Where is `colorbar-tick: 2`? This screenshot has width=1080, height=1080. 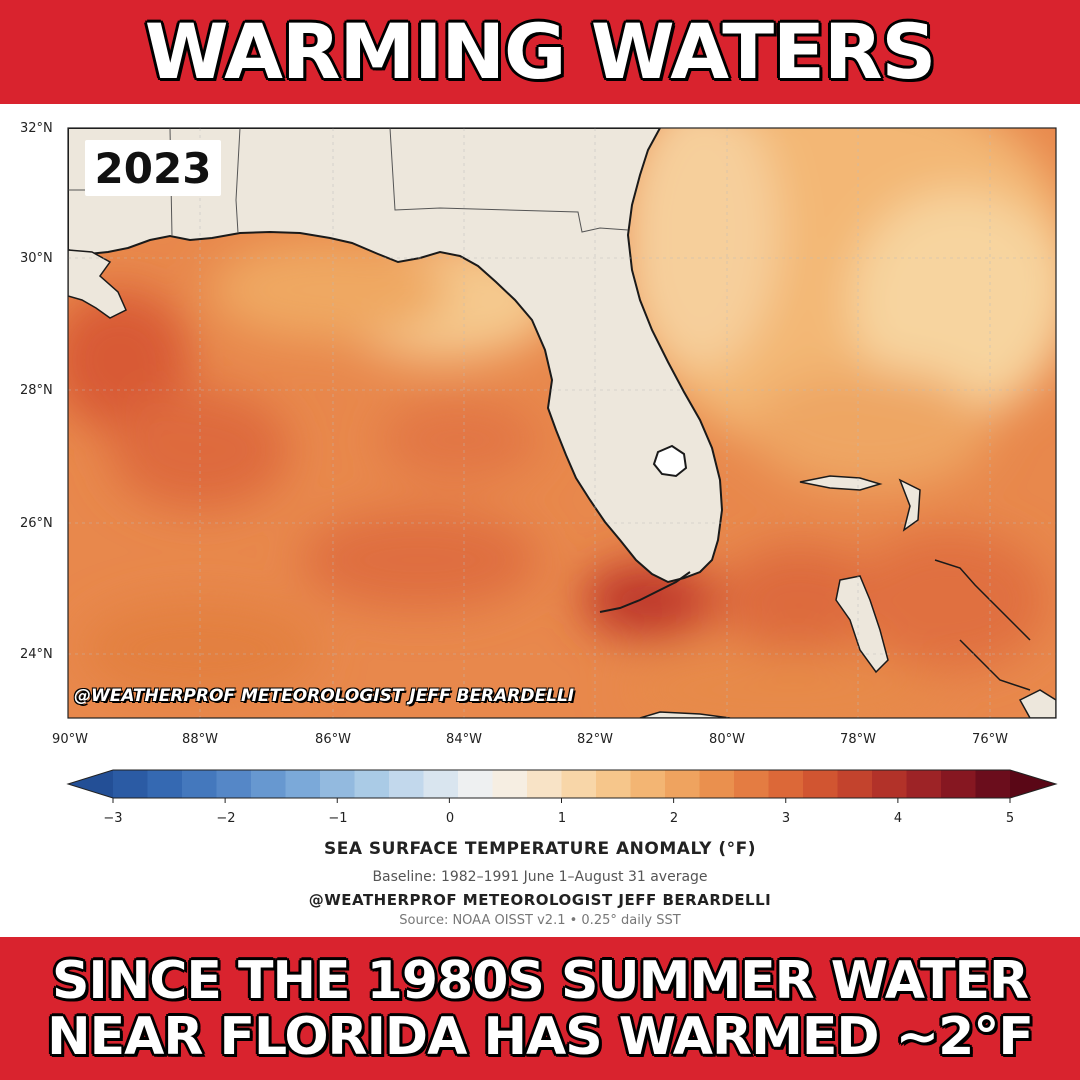 colorbar-tick: 2 is located at coordinates (674, 818).